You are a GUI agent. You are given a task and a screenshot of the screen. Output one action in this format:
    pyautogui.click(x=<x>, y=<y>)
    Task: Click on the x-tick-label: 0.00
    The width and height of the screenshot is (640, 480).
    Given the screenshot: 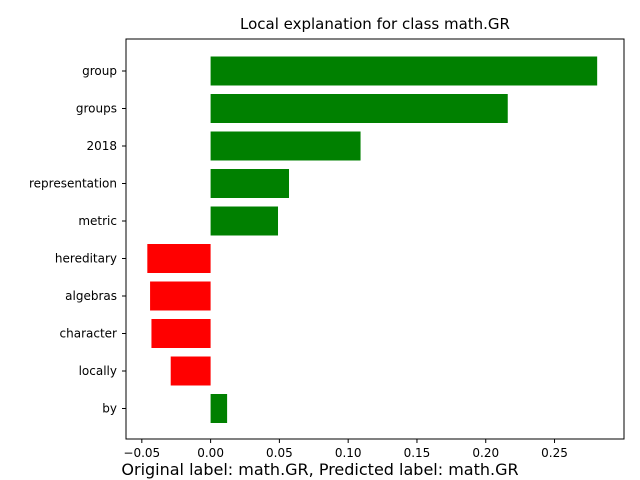 What is the action you would take?
    pyautogui.click(x=210, y=453)
    